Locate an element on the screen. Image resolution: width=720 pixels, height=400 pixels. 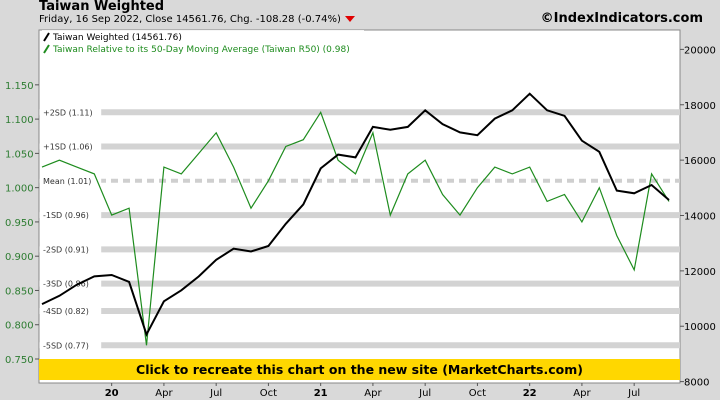
down-arrow-icon is located at coordinates (349, 19).